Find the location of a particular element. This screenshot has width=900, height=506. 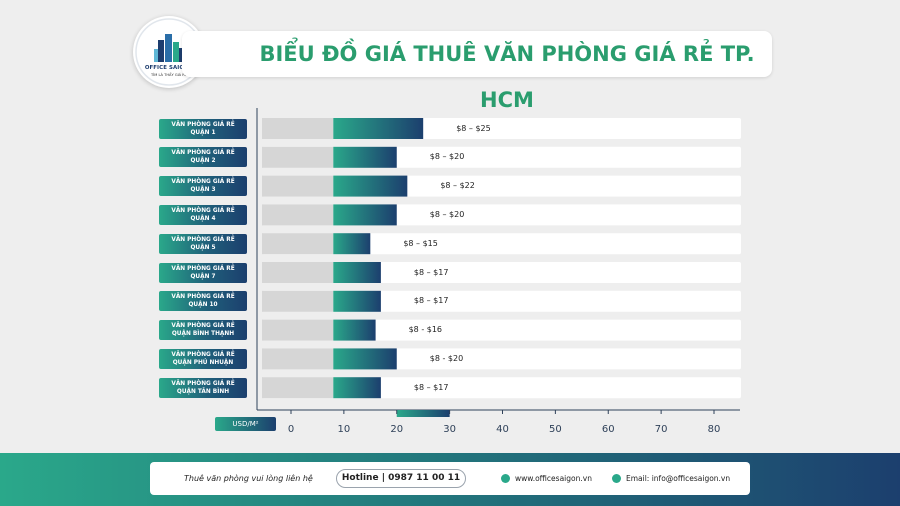

category-label-line2: QUẬN 3 is located at coordinates (203, 190).